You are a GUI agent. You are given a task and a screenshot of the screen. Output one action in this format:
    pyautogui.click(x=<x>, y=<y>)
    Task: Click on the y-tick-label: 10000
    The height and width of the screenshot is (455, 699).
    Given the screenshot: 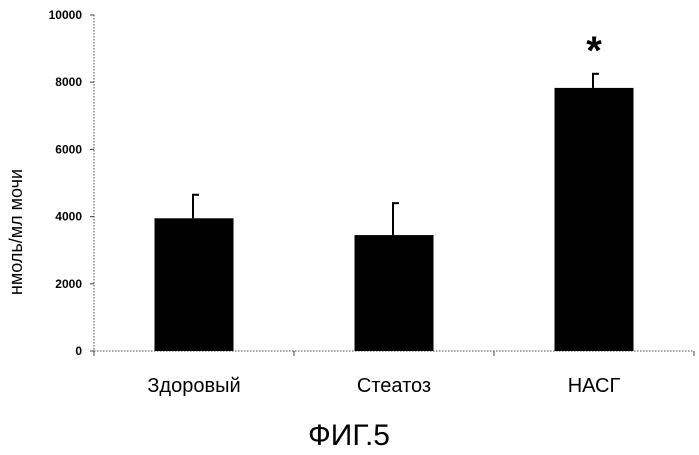 What is the action you would take?
    pyautogui.click(x=66, y=15)
    